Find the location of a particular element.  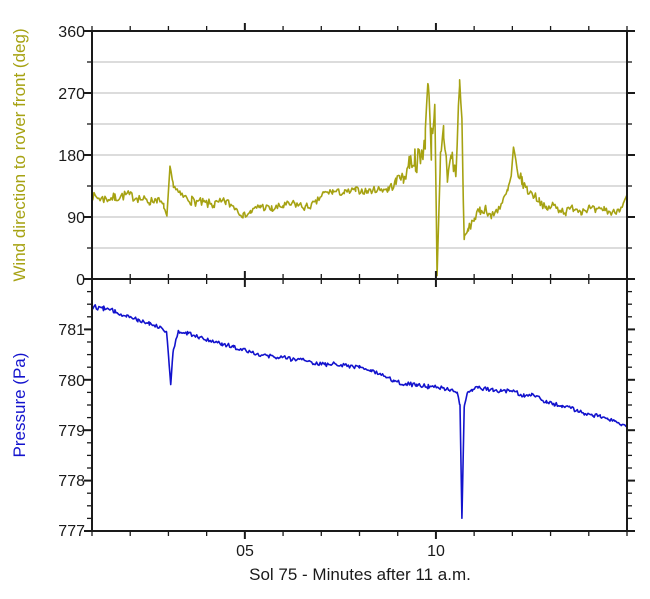

pressure-ytick-labels: 781 780 779 778 777 is located at coordinates (71, 431).